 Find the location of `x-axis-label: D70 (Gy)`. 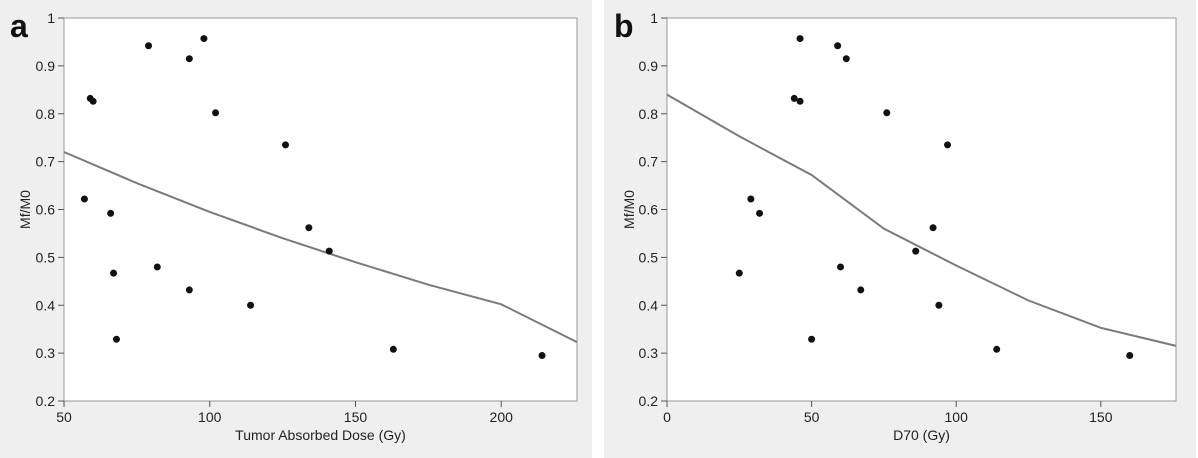

x-axis-label: D70 (Gy) is located at coordinates (921, 435).